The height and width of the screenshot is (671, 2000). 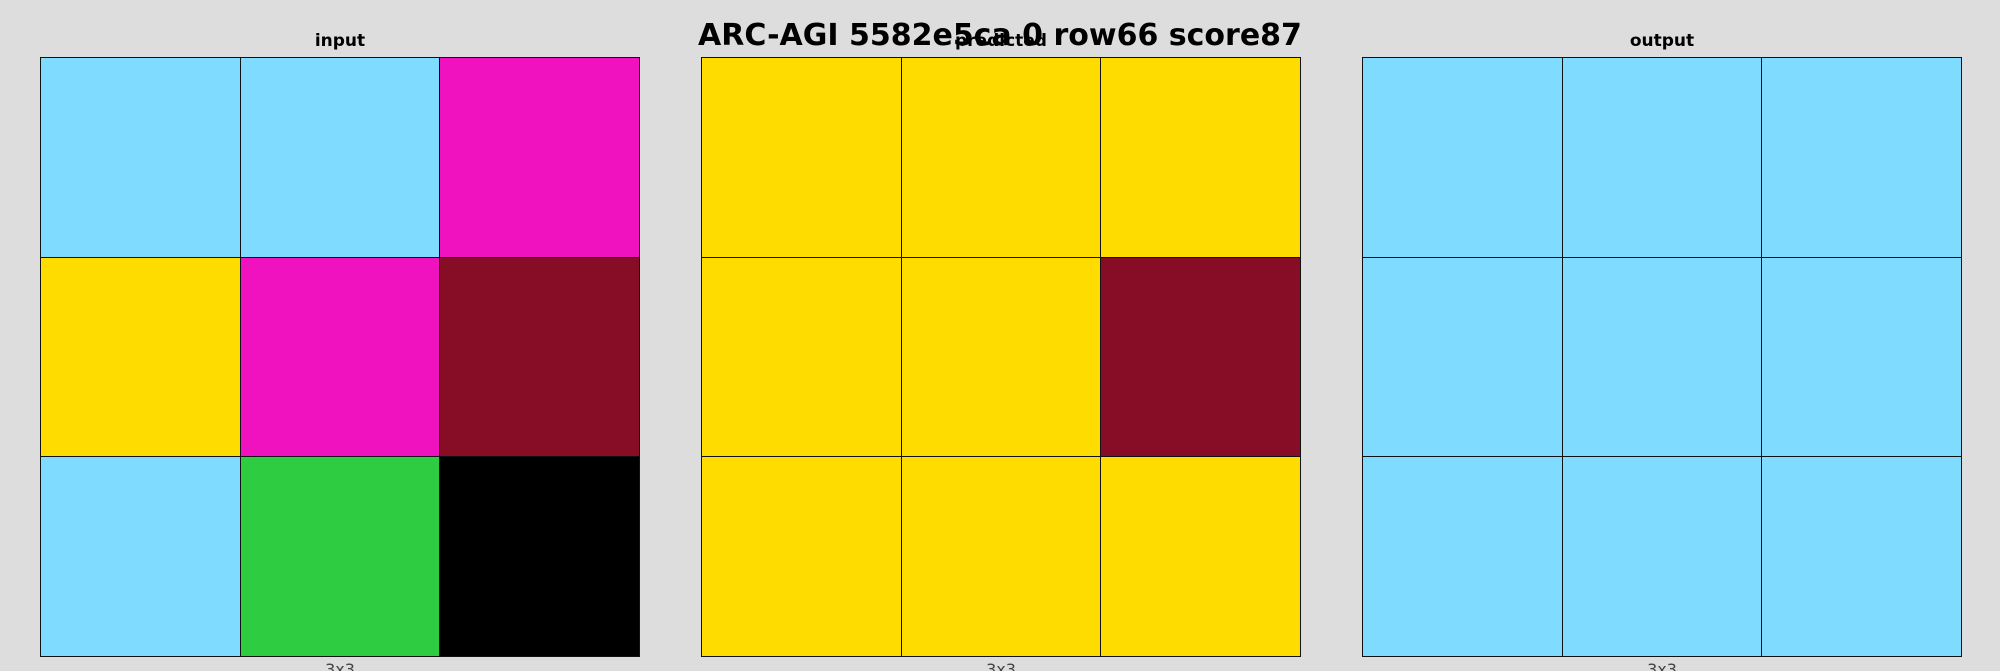 What do you see at coordinates (1662, 41) in the screenshot?
I see `output-panel-title: output` at bounding box center [1662, 41].